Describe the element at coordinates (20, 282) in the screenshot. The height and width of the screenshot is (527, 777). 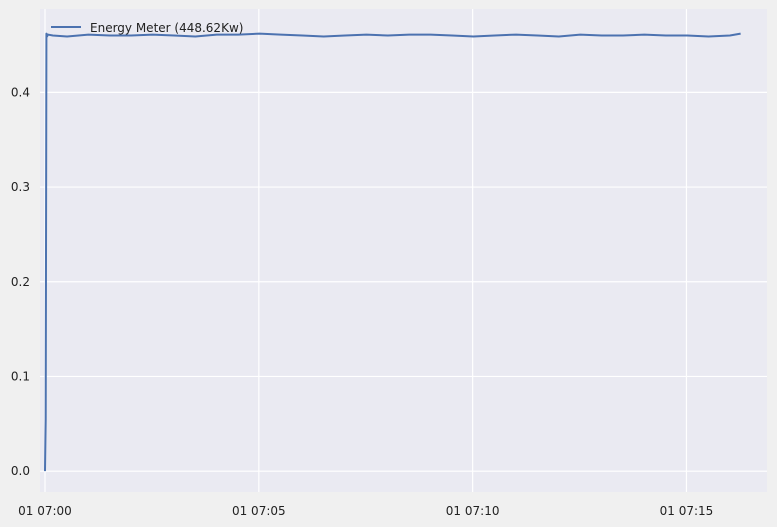
I see `y-tick-label: 0.2` at that location.